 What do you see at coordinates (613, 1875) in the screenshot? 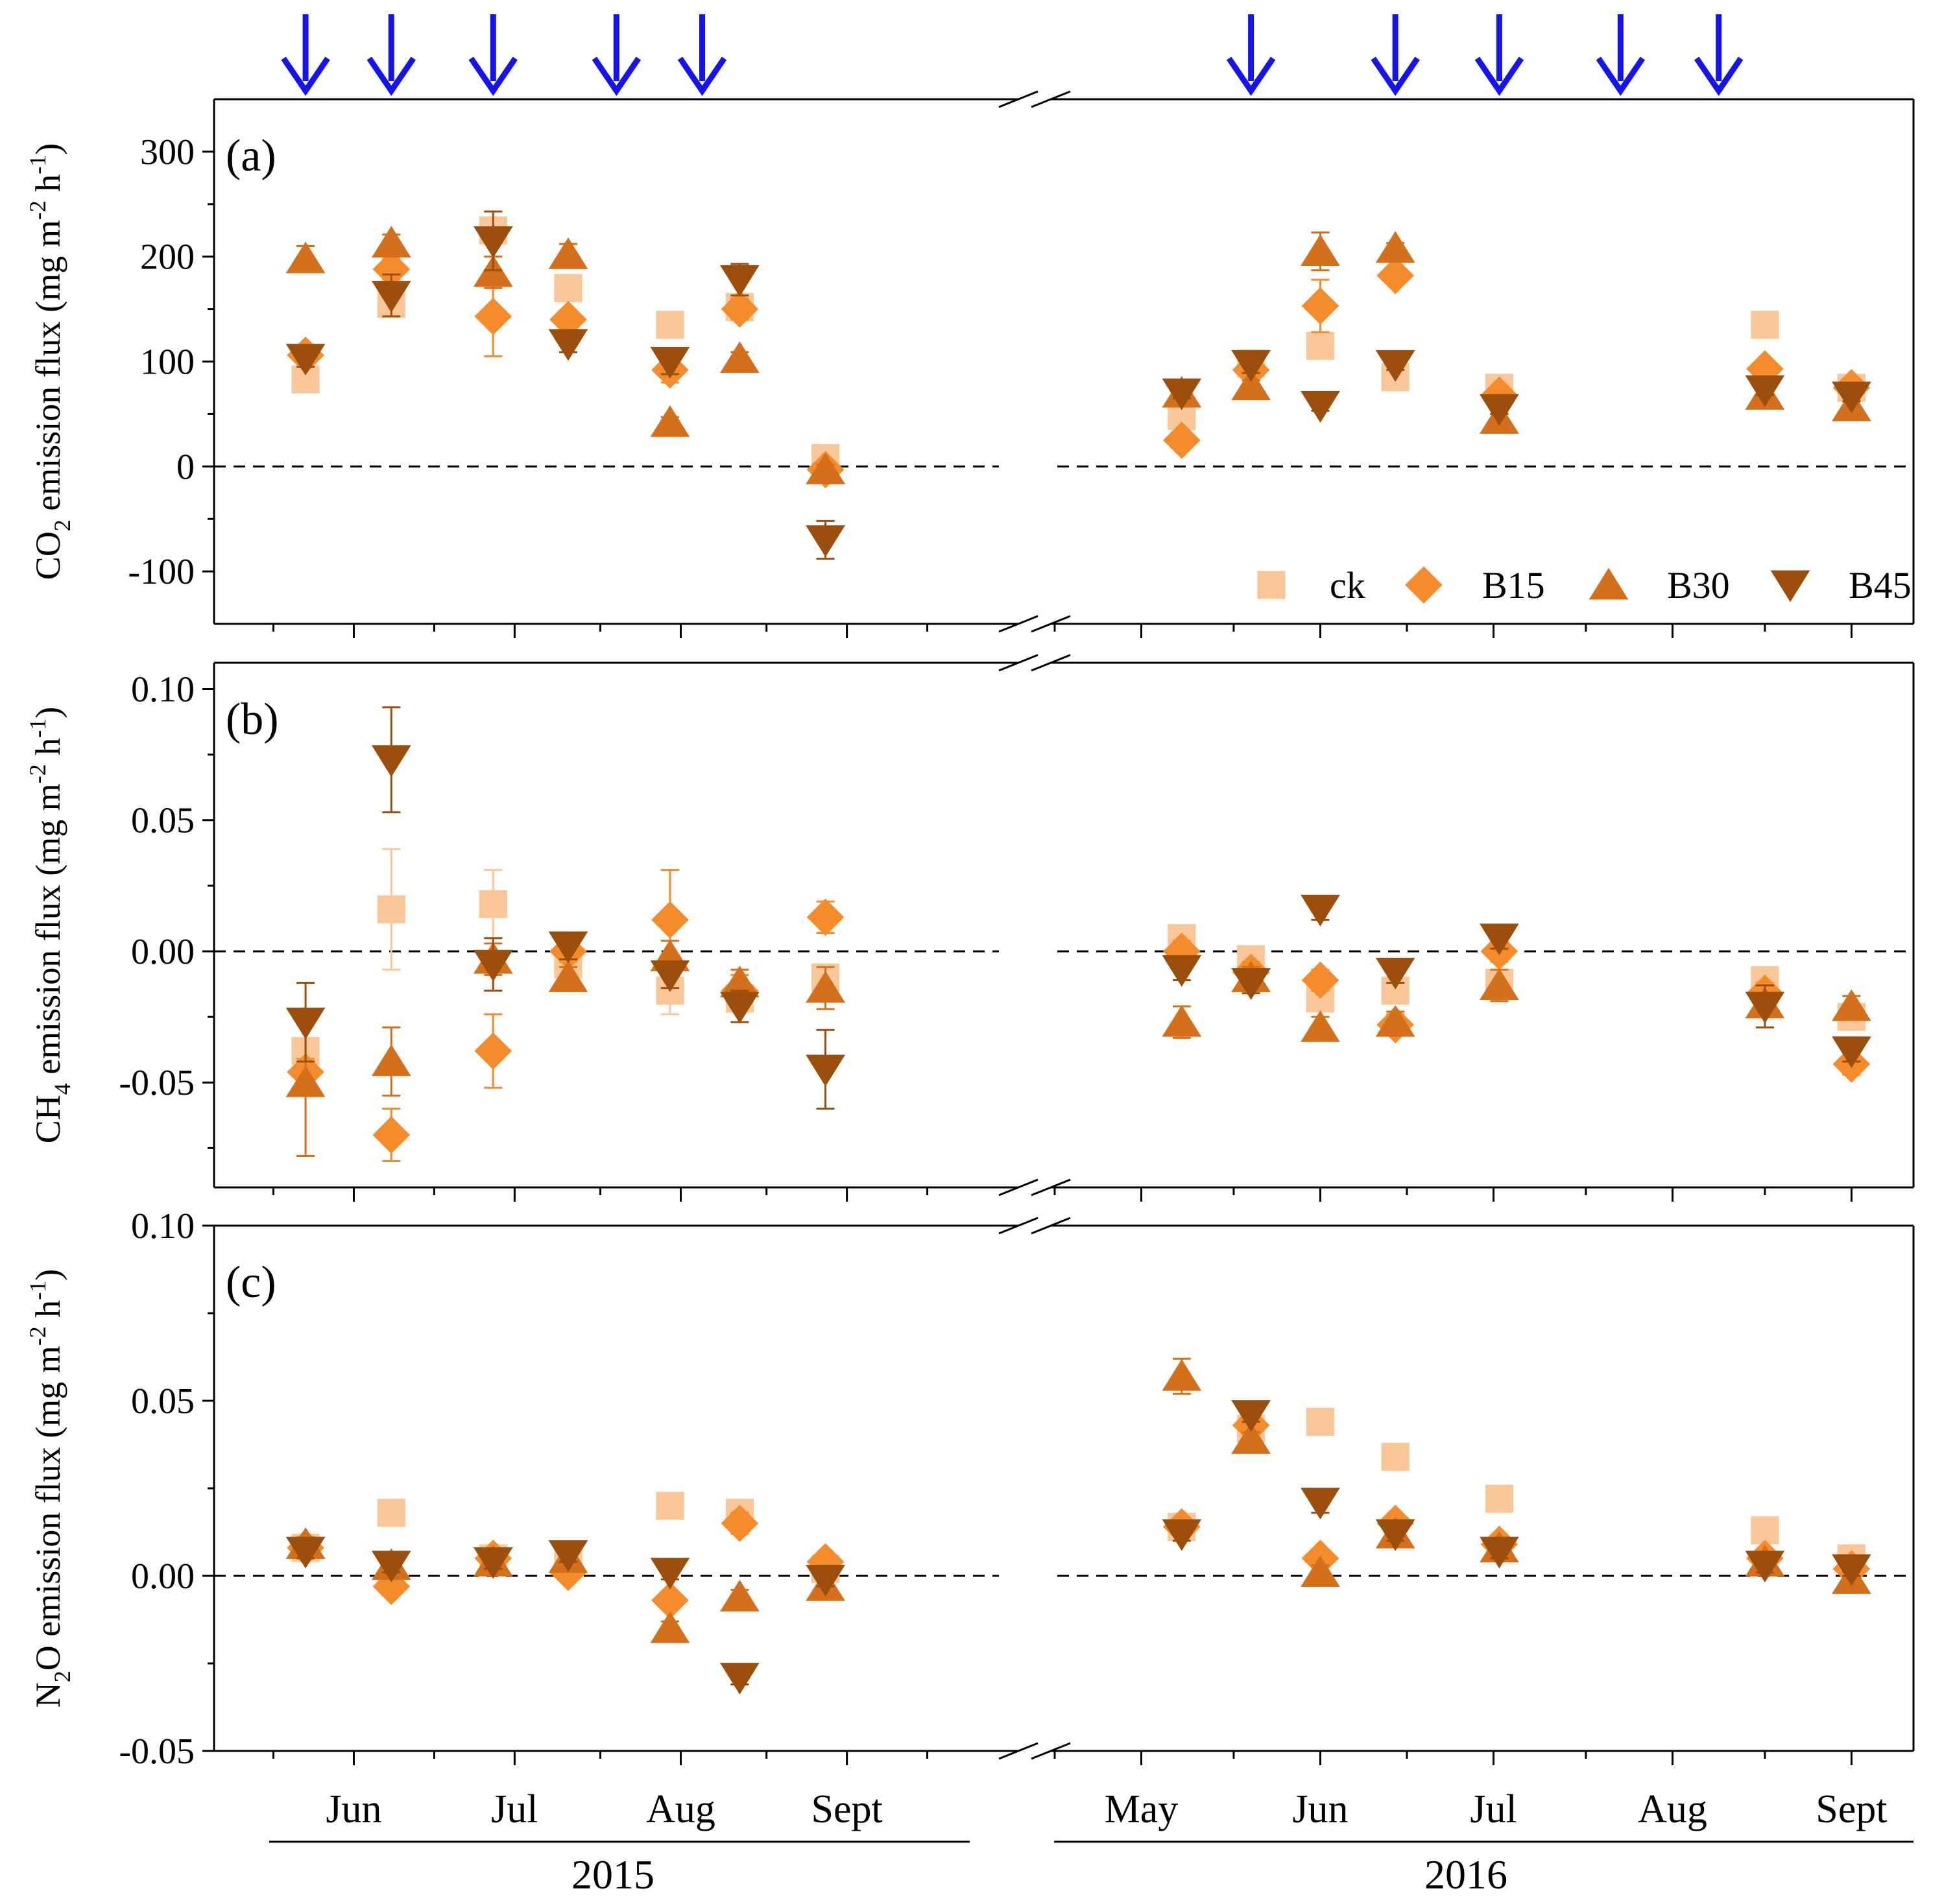
I see `year-label-2015: 2015` at bounding box center [613, 1875].